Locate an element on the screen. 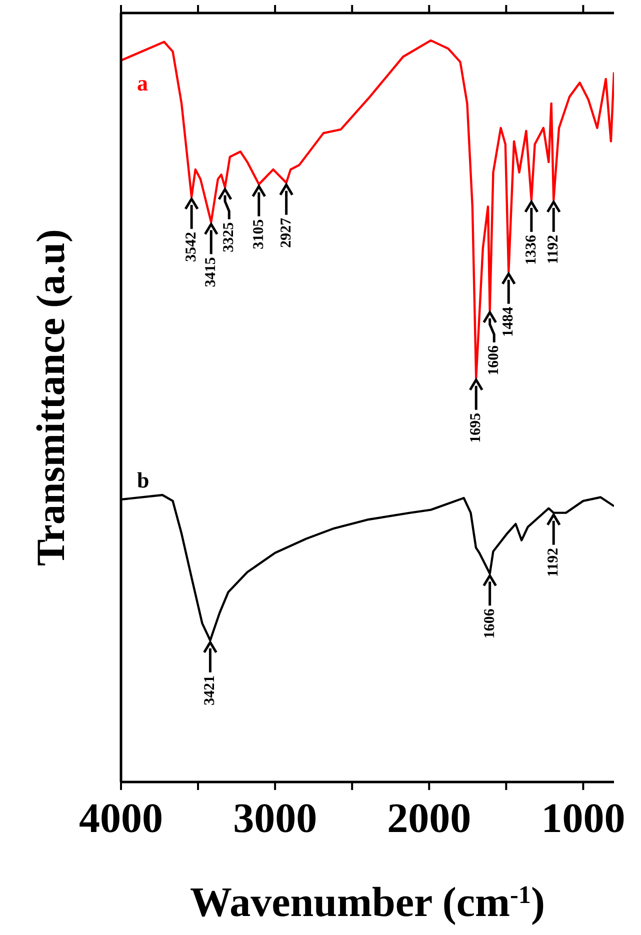 This screenshot has width=641, height=935. annotation: 2927 is located at coordinates (286, 232).